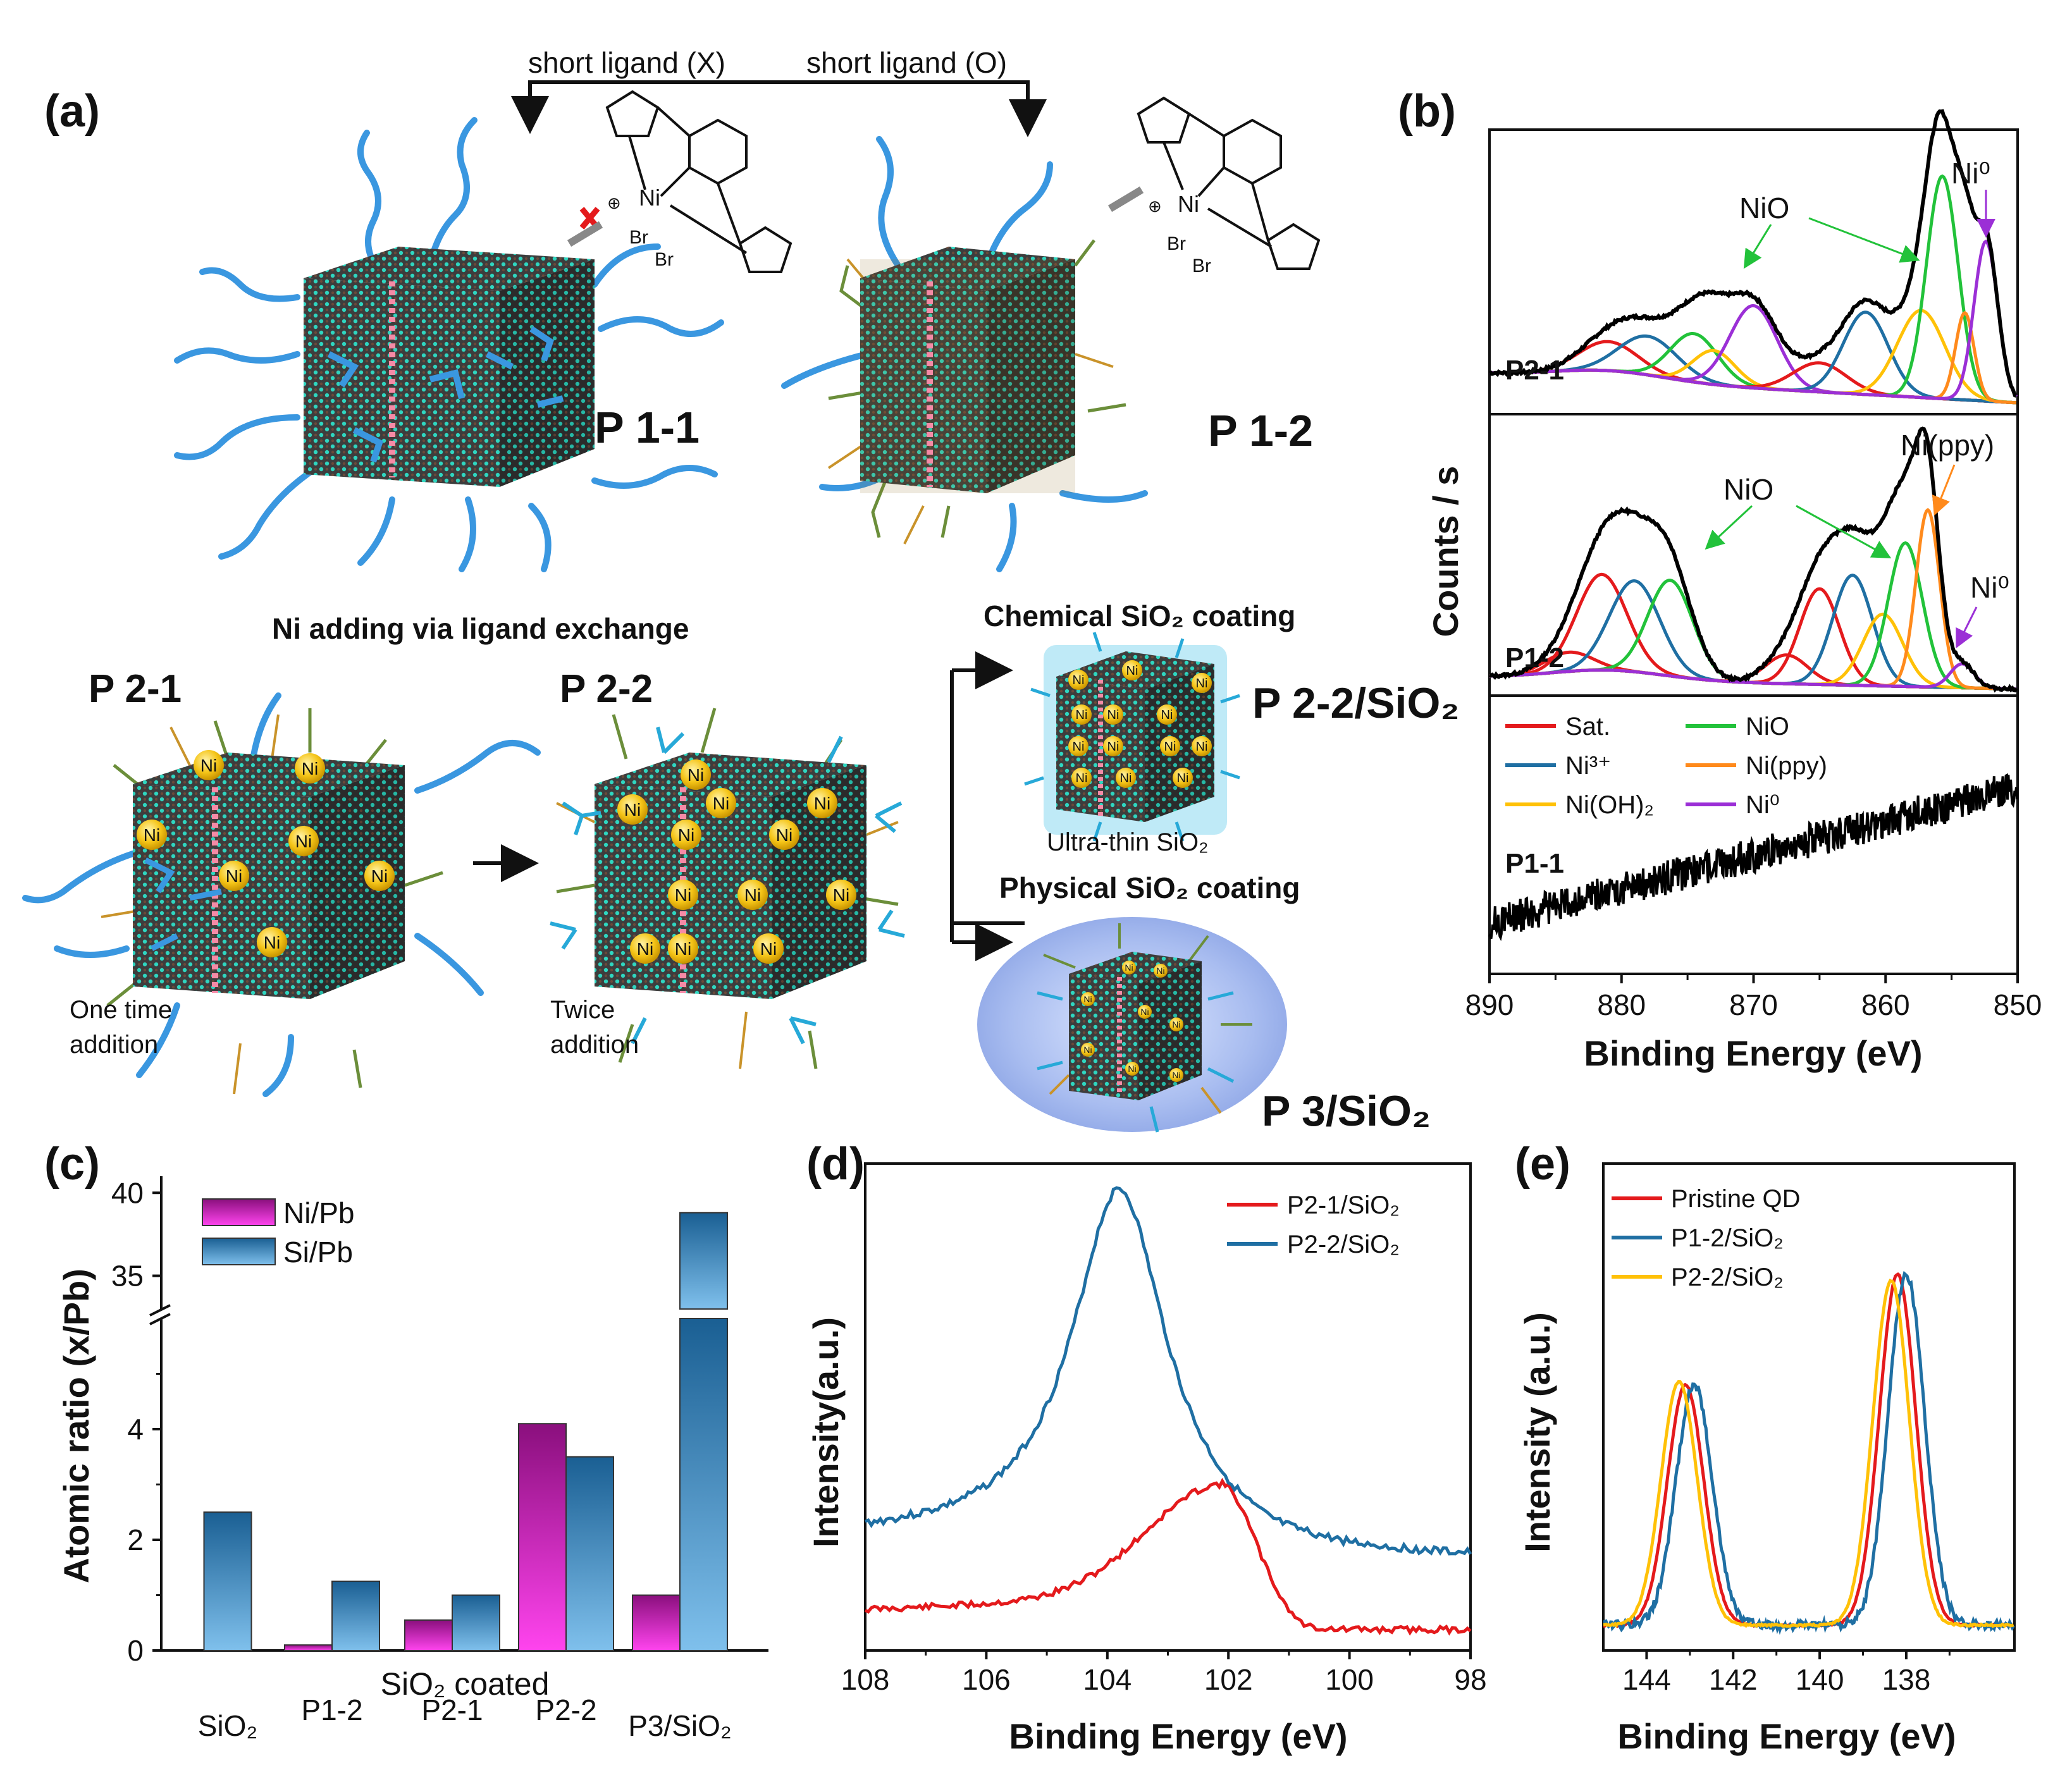  Describe the element at coordinates (1128, 842) in the screenshot. I see `ultra-thin-label: Ultra-thin SiO₂` at that location.